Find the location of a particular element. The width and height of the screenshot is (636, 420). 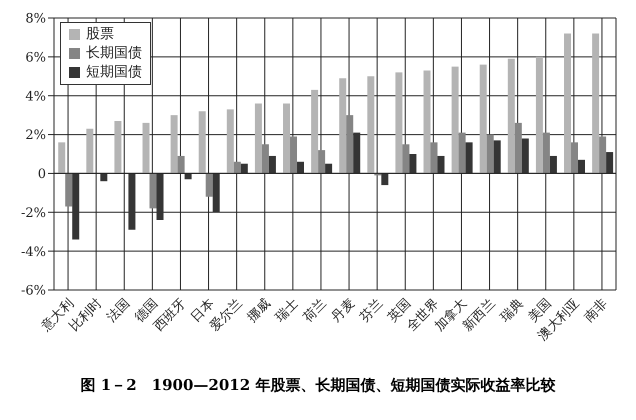

y-tick-label: -2% is located at coordinates (33, 213).